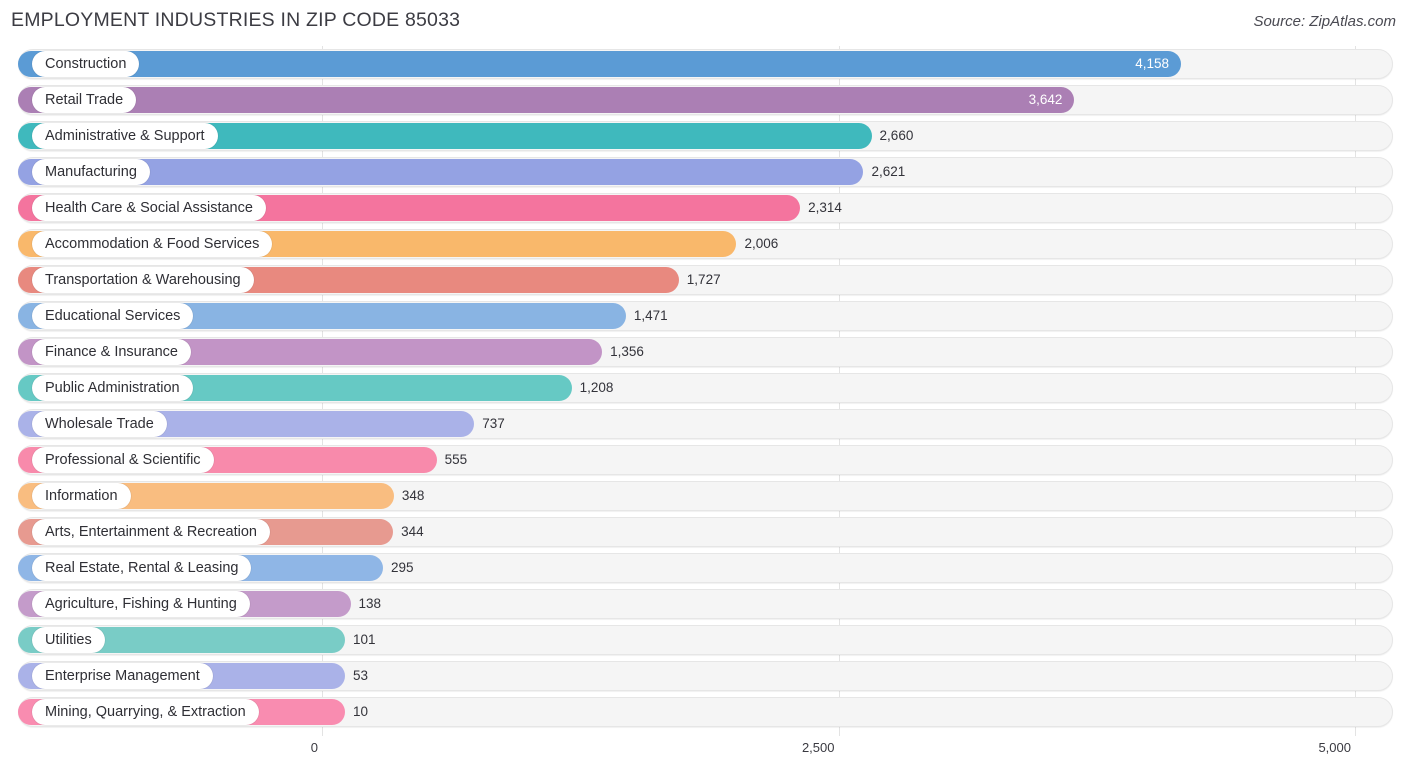 This screenshot has width=1406, height=776. I want to click on bar-value-label: 101, so click(364, 640).